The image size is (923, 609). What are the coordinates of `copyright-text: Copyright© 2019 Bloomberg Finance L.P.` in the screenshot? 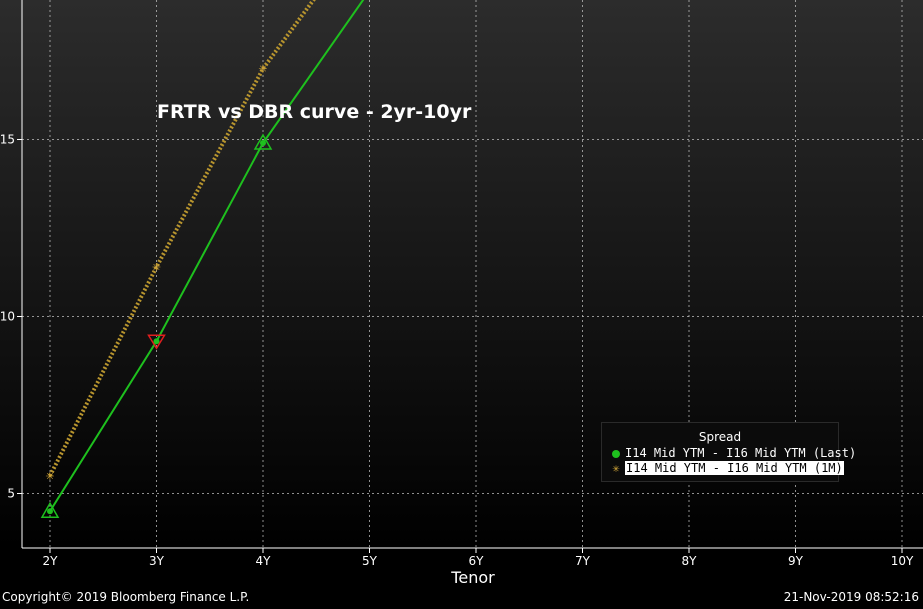 It's located at (126, 597).